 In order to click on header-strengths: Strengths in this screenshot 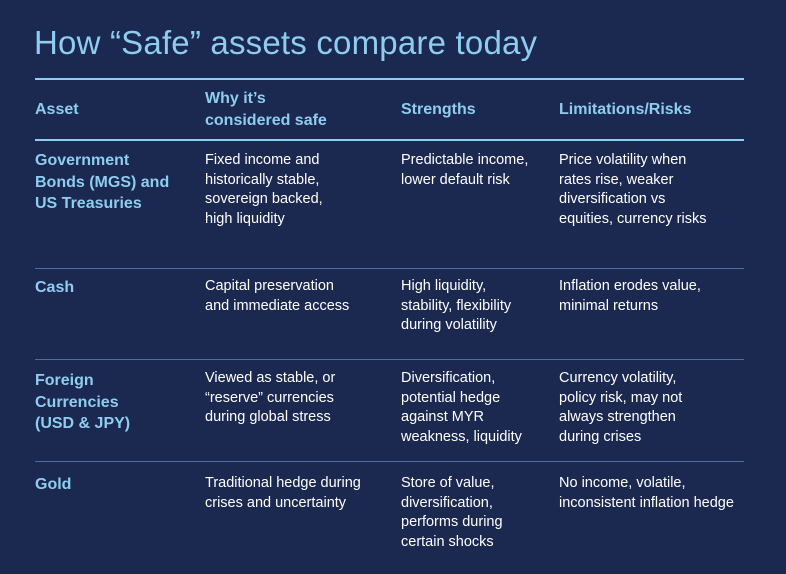, I will do `click(438, 109)`.